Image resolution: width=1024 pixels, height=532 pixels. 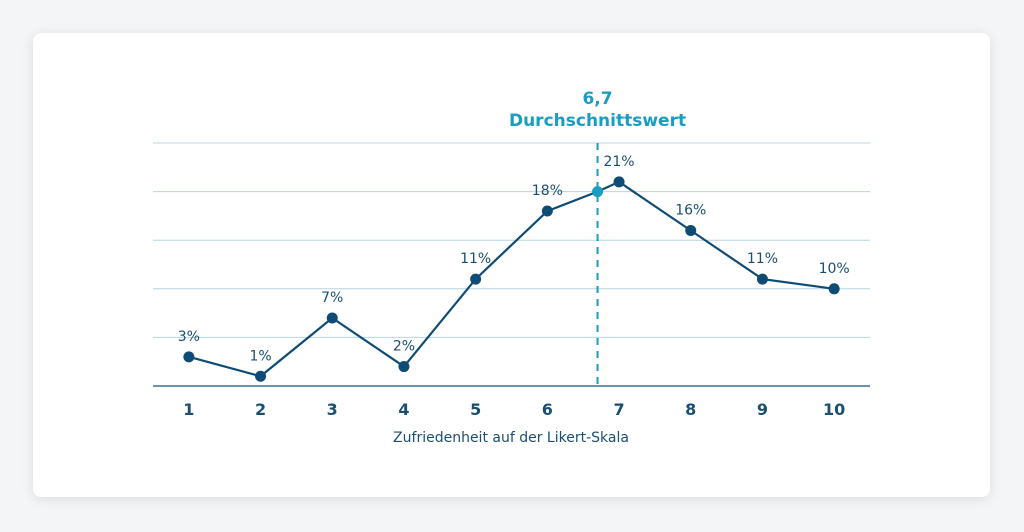 I want to click on x-tick-label: 1, so click(x=188, y=409).